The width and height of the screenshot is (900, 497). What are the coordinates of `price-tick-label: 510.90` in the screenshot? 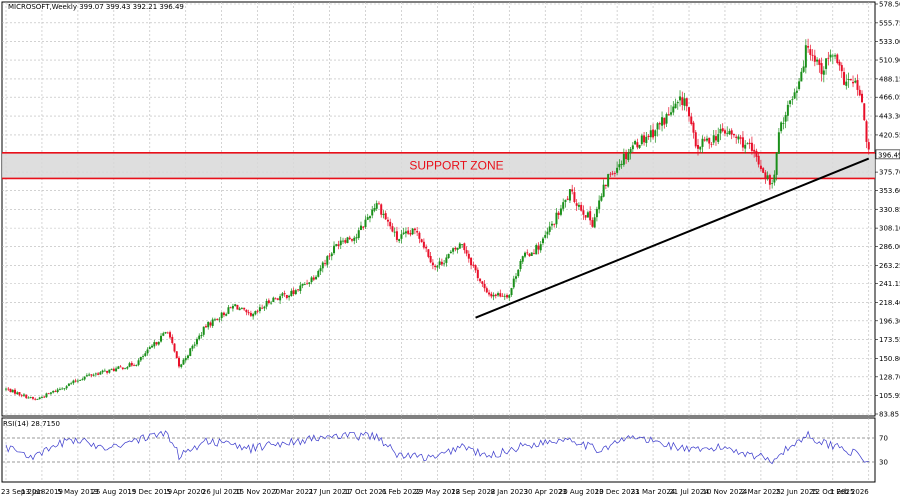 It's located at (889, 61).